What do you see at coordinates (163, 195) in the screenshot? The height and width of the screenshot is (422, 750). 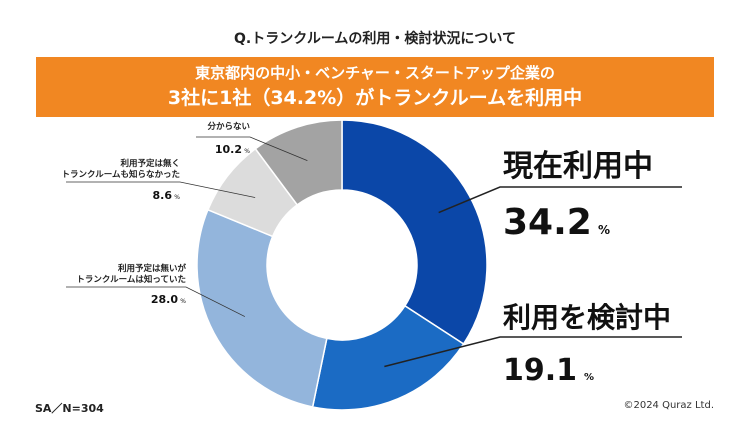 I see `slice-value-4: 8.6` at bounding box center [163, 195].